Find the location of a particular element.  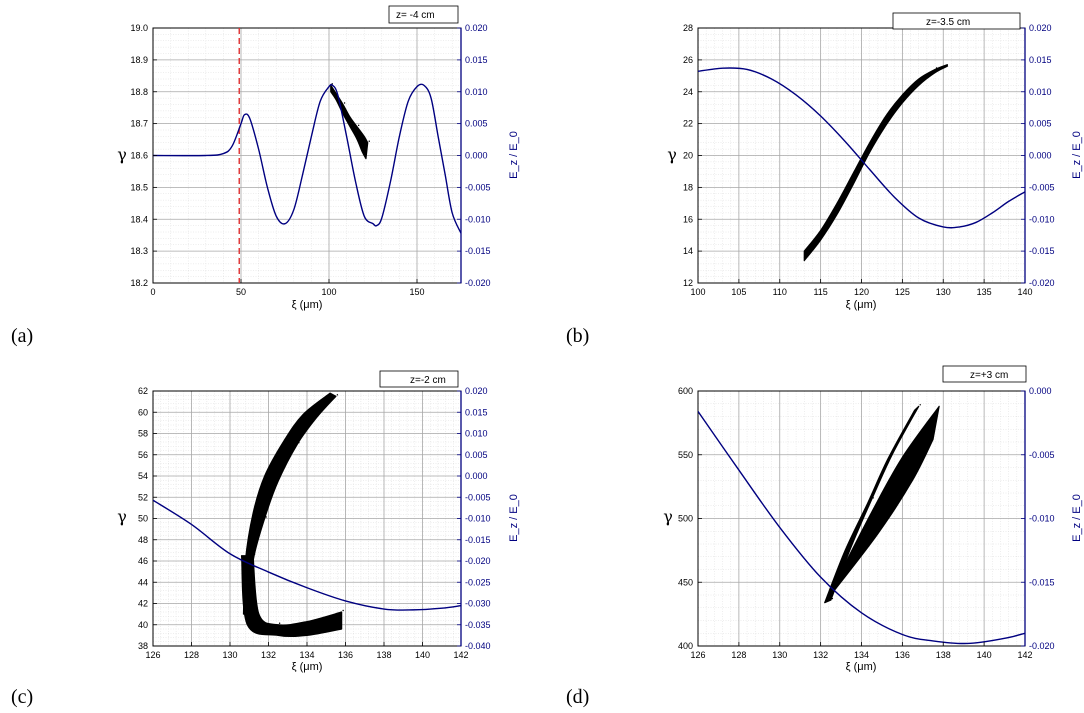

panel-a-y2-tick-label: 0.005 is located at coordinates (476, 124).